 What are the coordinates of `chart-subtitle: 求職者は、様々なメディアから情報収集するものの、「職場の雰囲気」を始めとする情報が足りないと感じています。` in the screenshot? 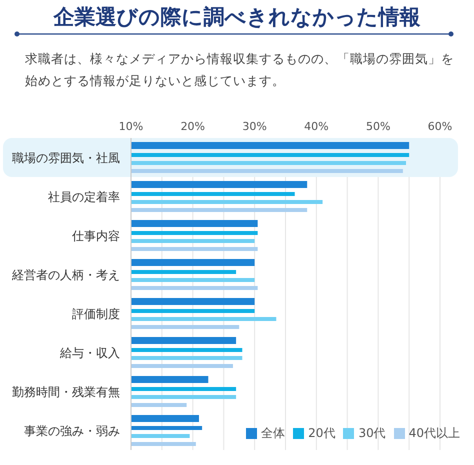 It's located at (240, 70).